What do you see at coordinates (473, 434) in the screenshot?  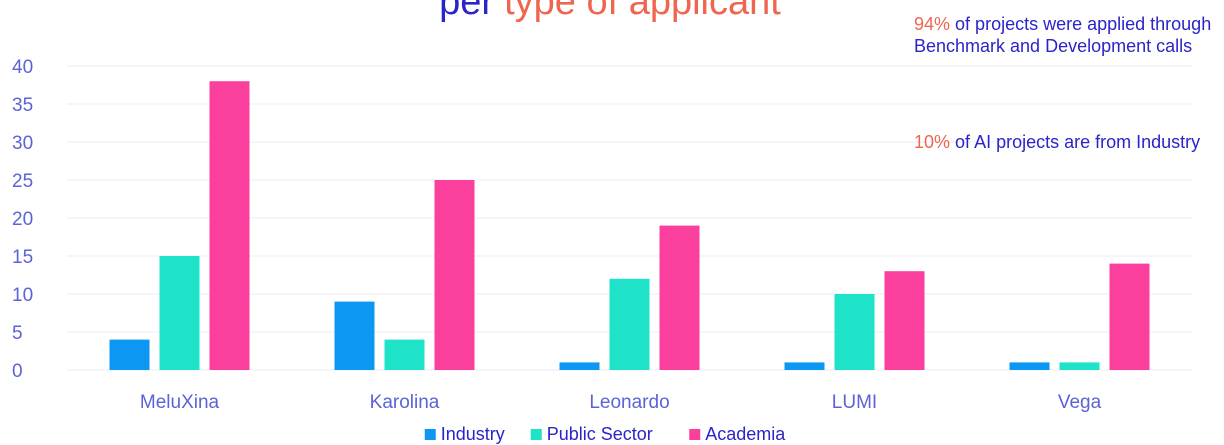 I see `legend-label: Industry` at bounding box center [473, 434].